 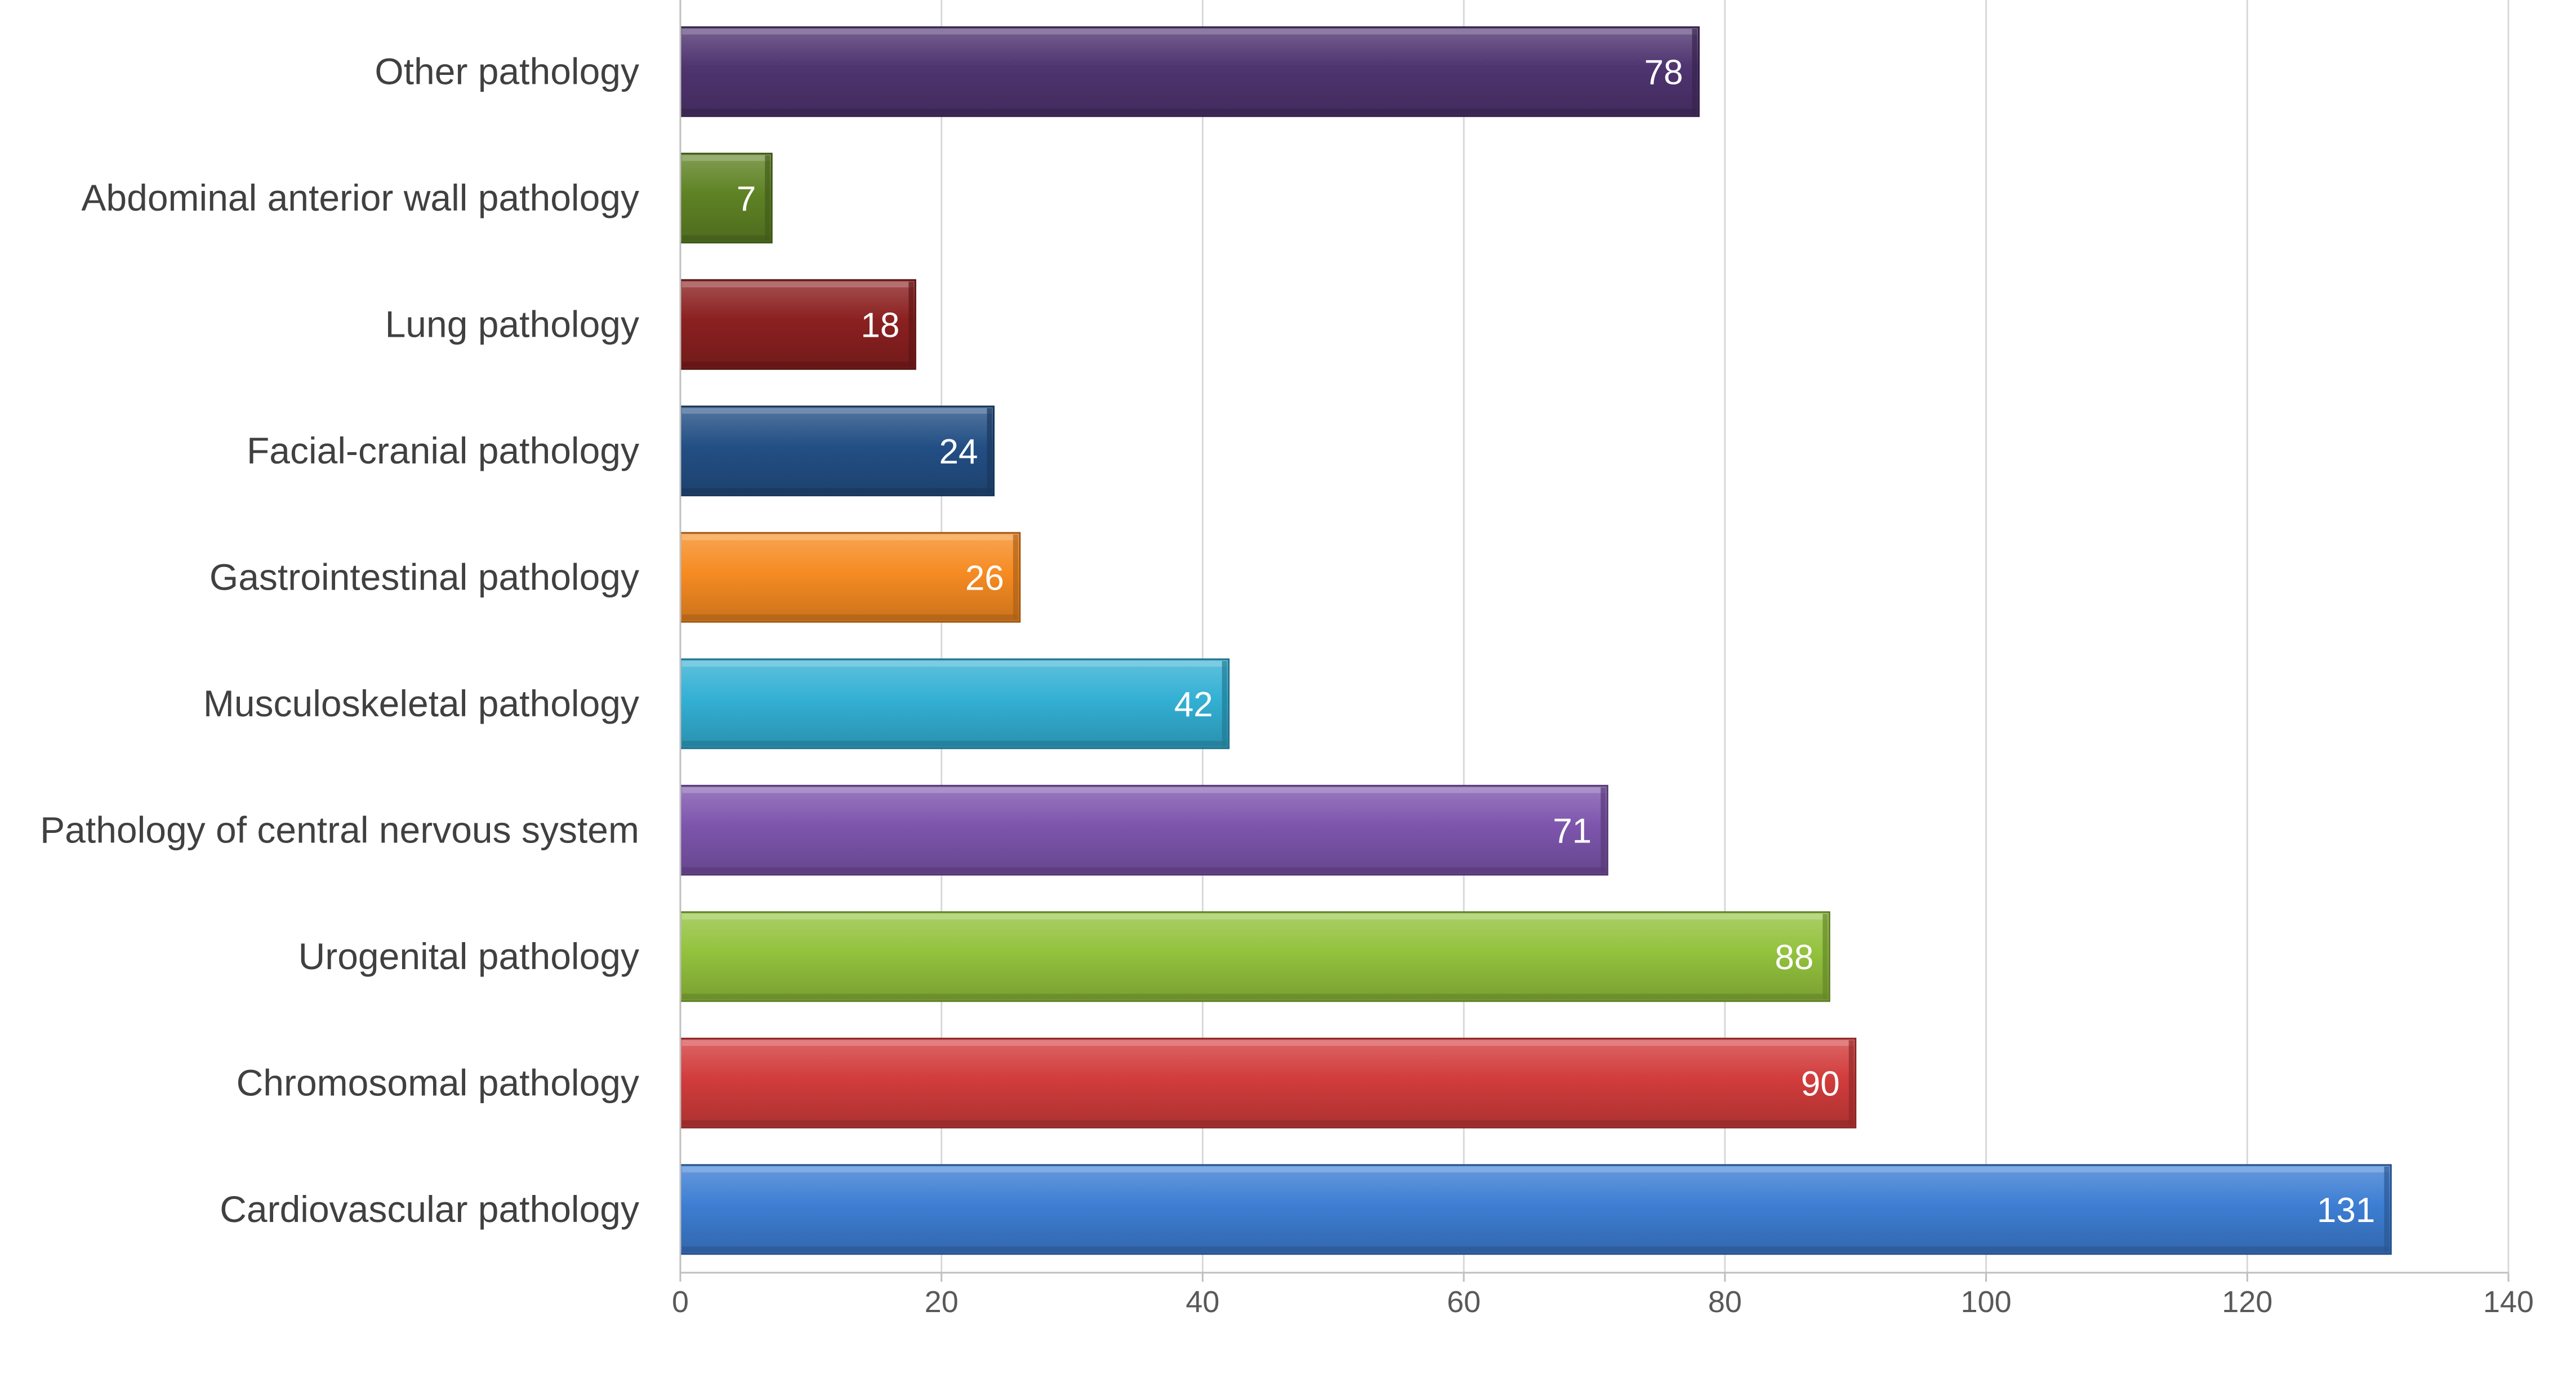 I want to click on bar: 71, so click(x=1143, y=830).